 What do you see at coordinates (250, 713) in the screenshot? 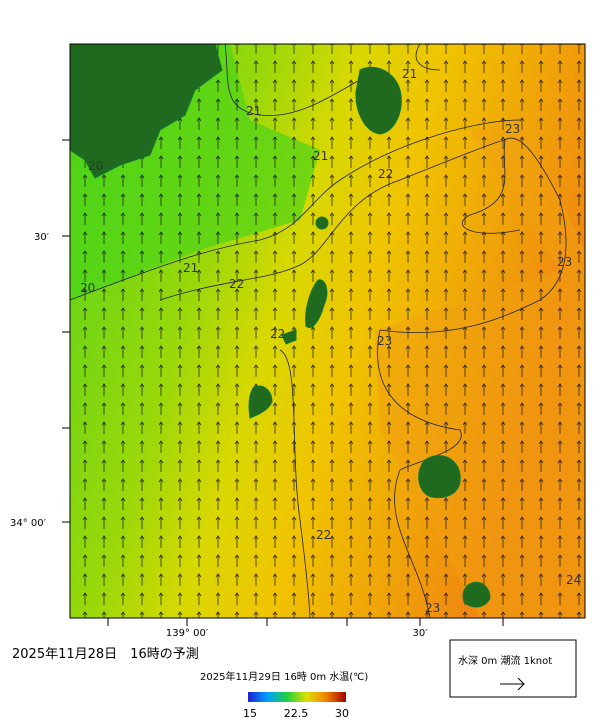
I see `colorbar-tick: 15` at bounding box center [250, 713].